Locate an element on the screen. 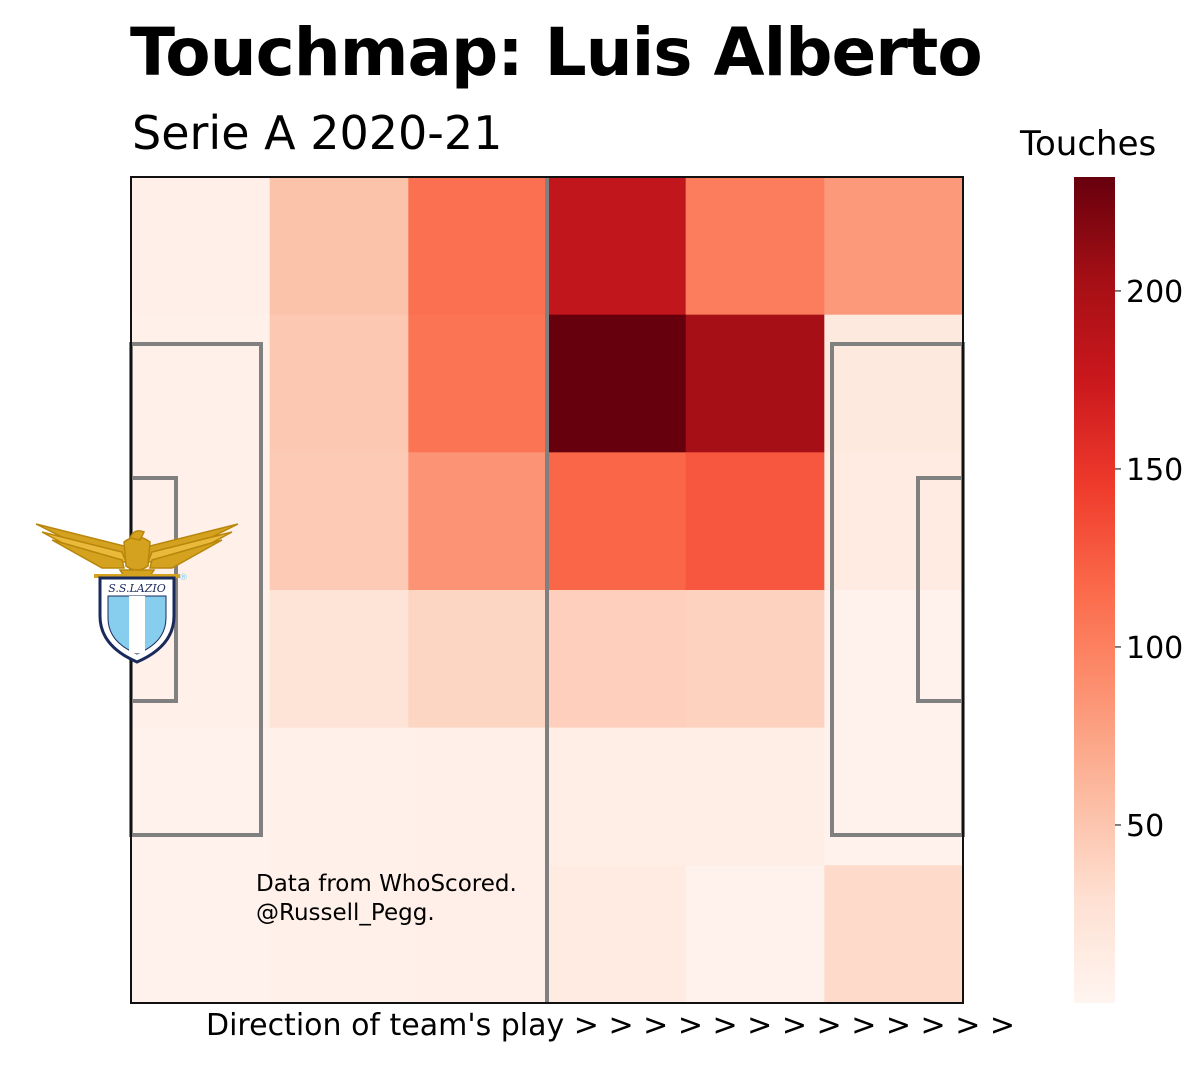  colorbar-ticks: 50 100 150 200 is located at coordinates (1149, 559).